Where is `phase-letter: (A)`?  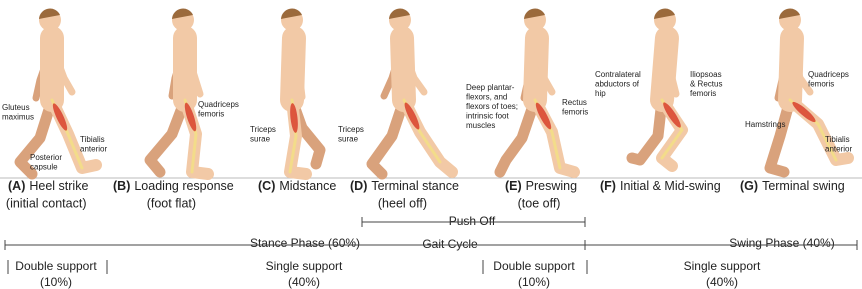 phase-letter: (A) is located at coordinates (16, 186).